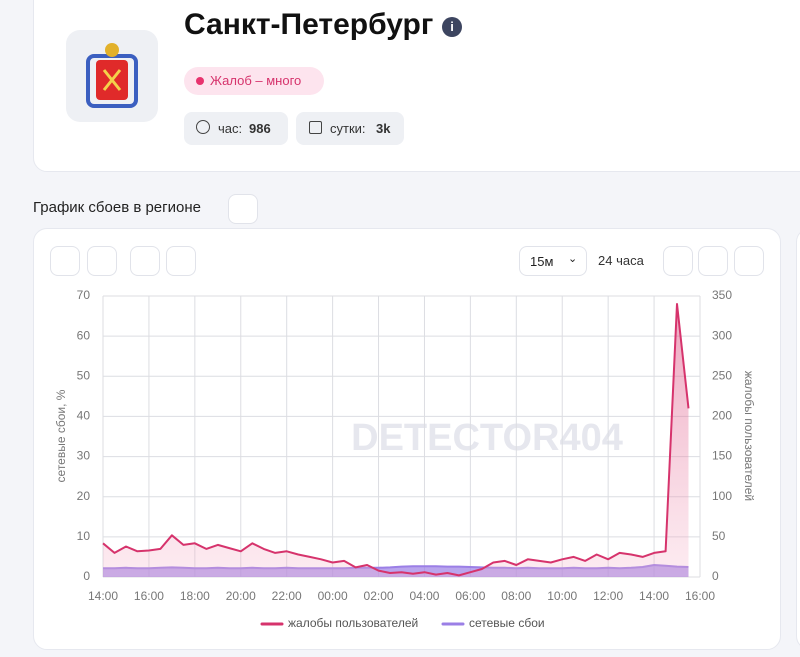  I want to click on y-tick-label: 30, so click(84, 456).